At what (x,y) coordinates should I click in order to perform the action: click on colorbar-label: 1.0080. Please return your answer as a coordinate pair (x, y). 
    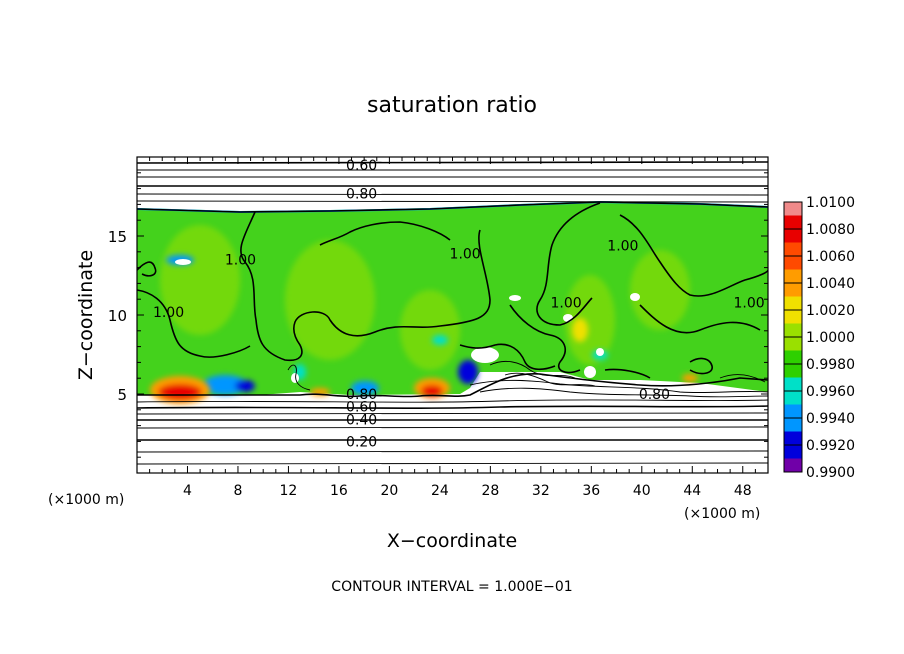
    Looking at the image, I should click on (830, 230).